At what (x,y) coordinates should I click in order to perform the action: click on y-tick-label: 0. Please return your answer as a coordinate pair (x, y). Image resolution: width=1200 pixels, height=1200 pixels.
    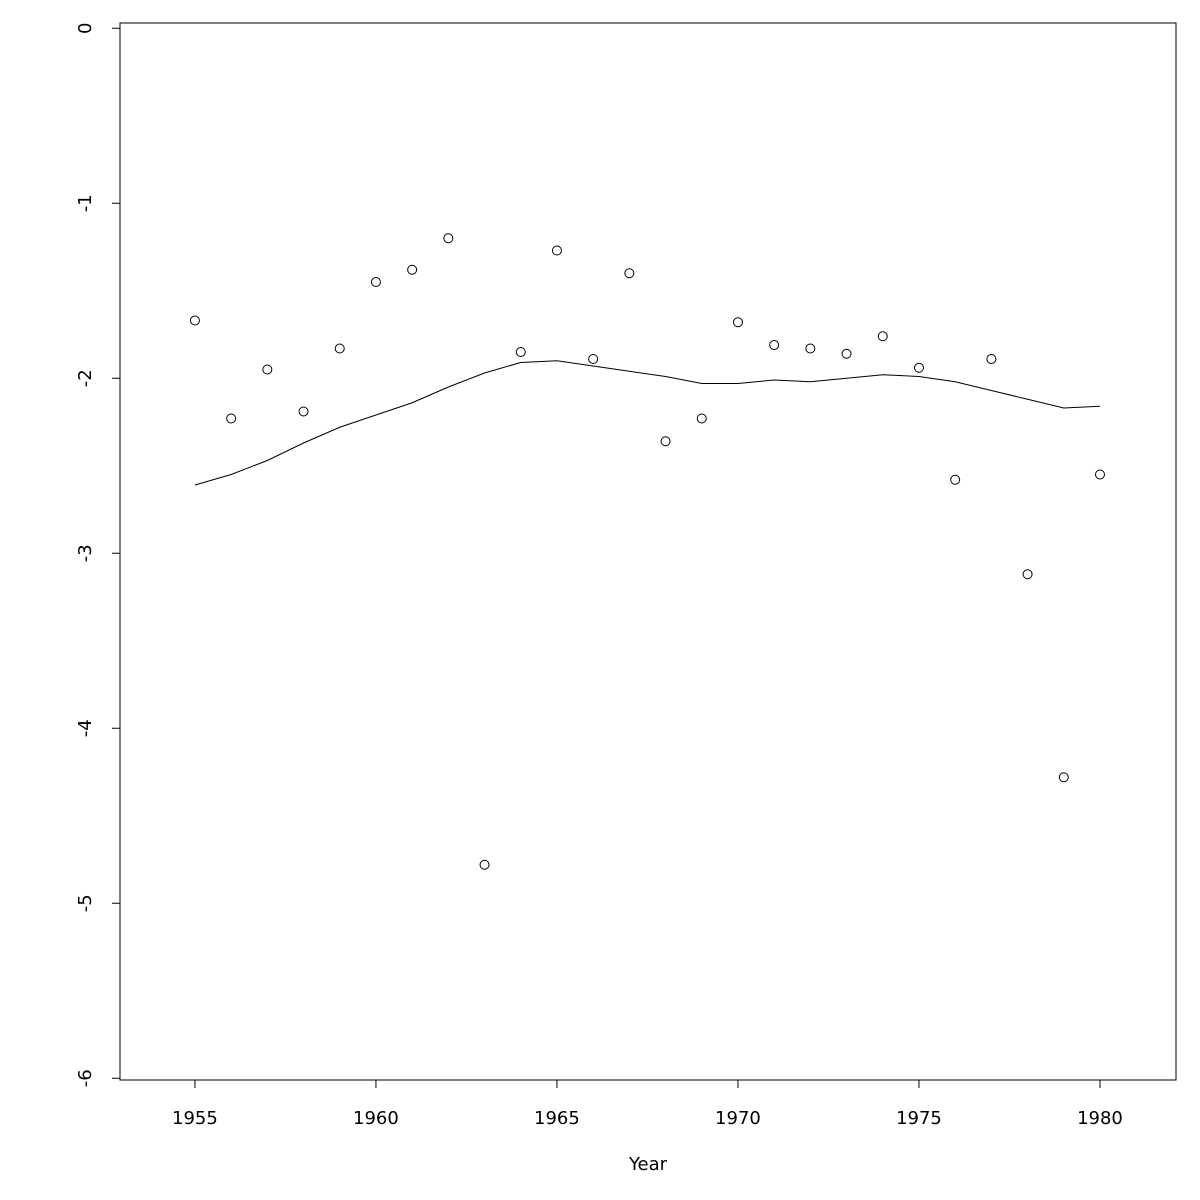
    Looking at the image, I should click on (85, 28).